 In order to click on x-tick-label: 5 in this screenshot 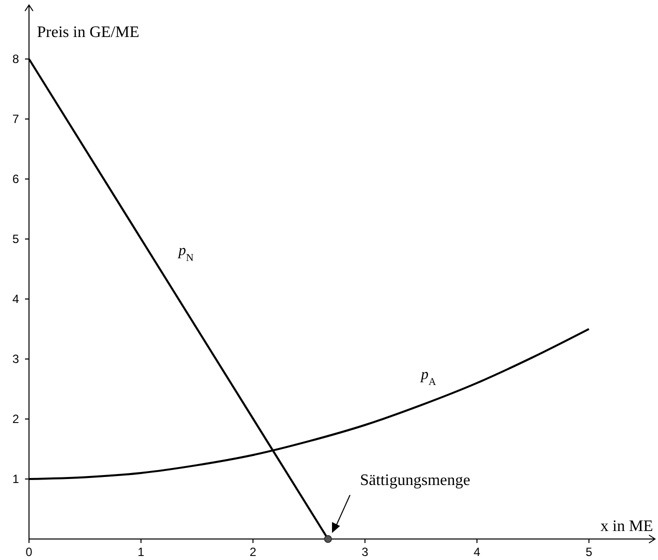, I will do `click(589, 552)`.